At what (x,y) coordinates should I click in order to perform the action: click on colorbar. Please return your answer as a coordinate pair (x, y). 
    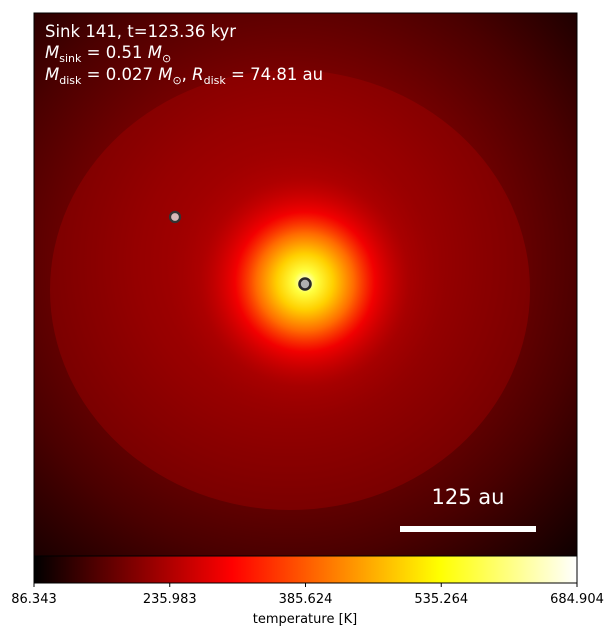
    Looking at the image, I should click on (305, 569).